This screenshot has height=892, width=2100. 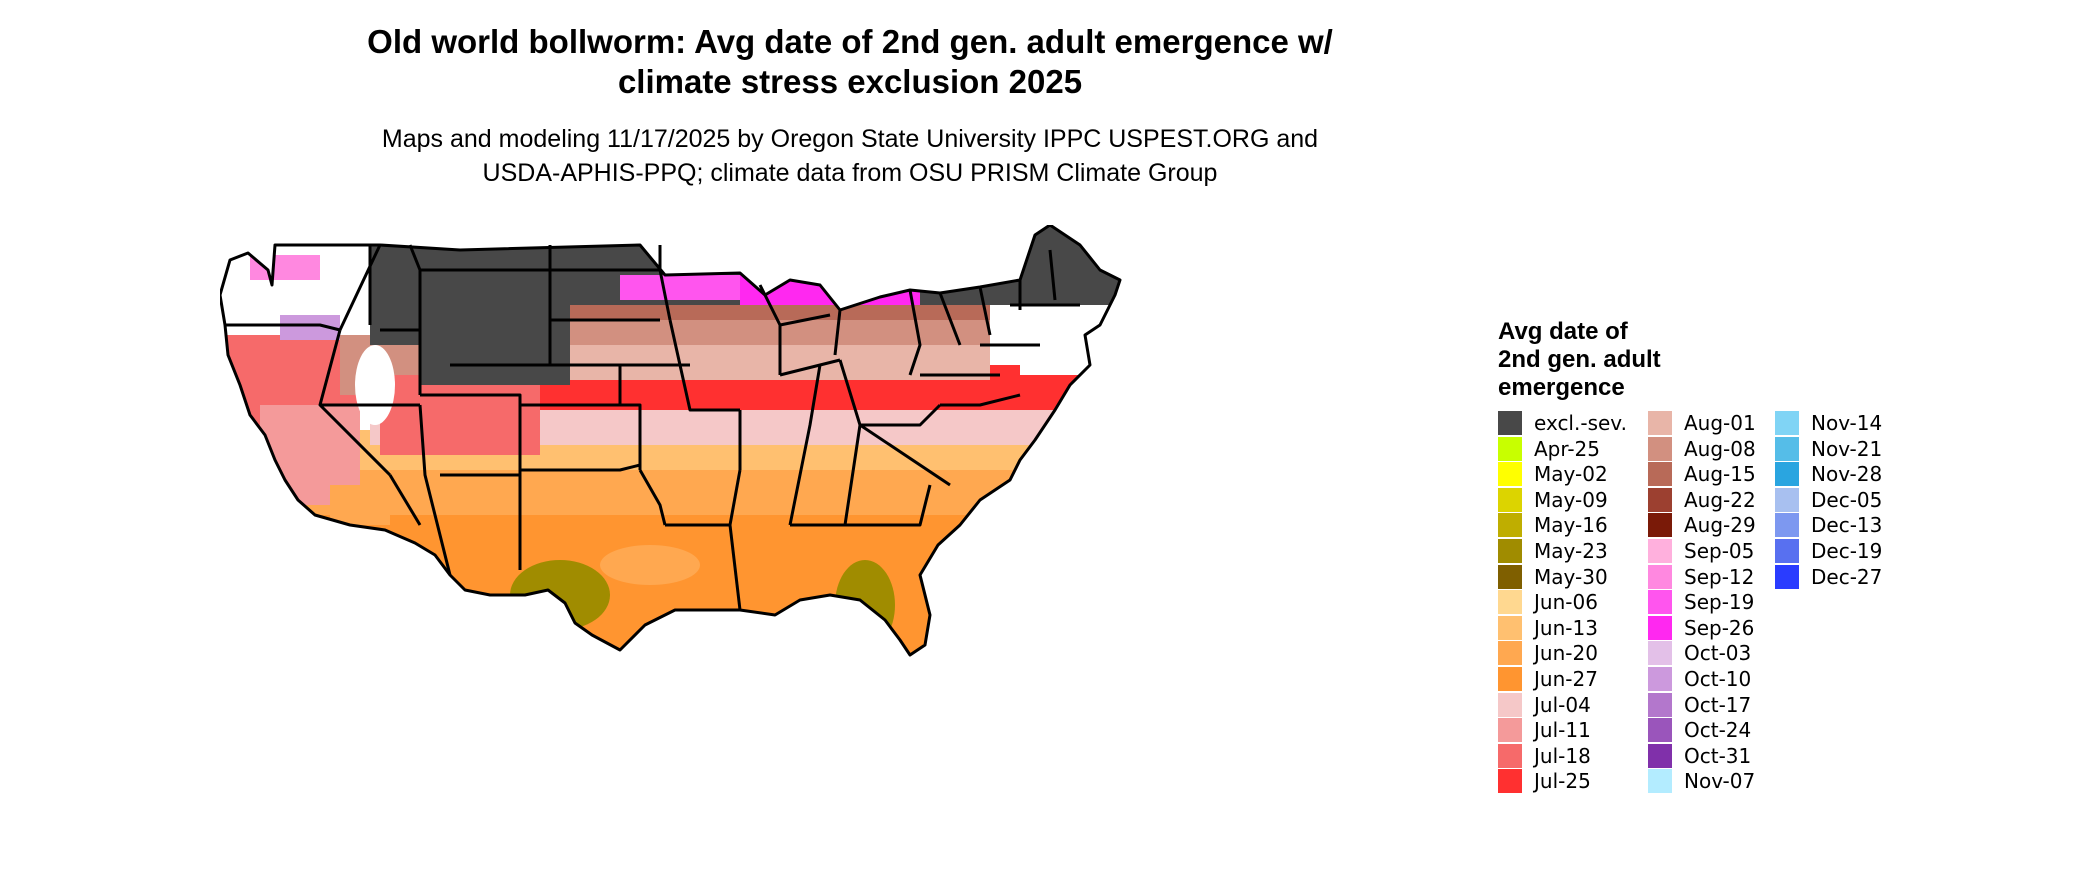 What do you see at coordinates (1720, 474) in the screenshot?
I see `legend-label: Aug-15` at bounding box center [1720, 474].